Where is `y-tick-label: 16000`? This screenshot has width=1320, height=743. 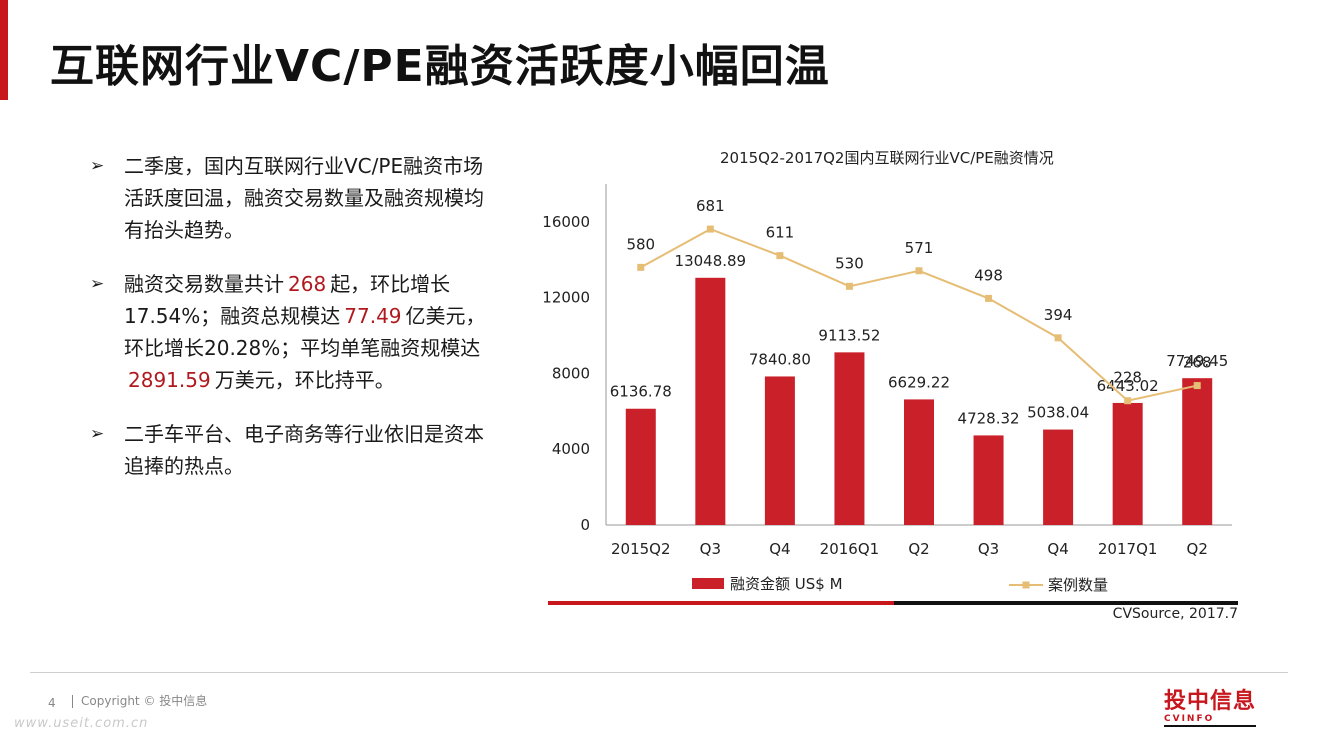 y-tick-label: 16000 is located at coordinates (566, 222).